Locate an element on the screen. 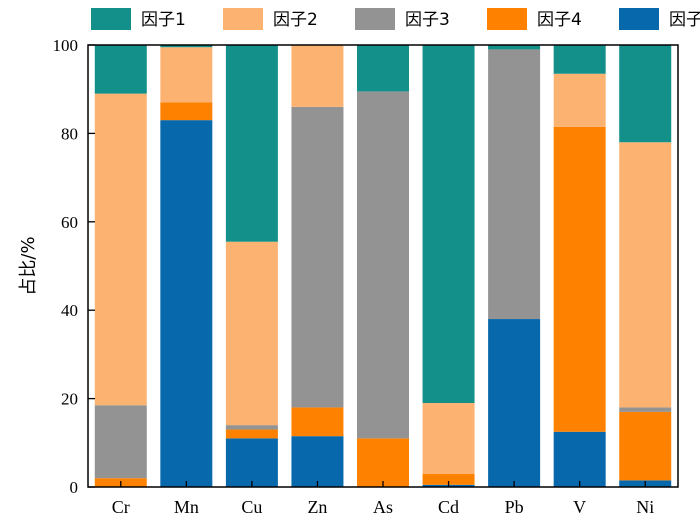 The width and height of the screenshot is (700, 524). x-category-label-zn: Zn is located at coordinates (317, 507).